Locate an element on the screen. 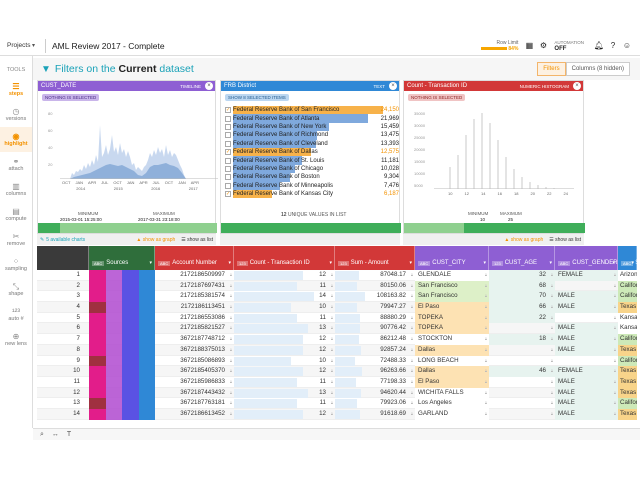 The image size is (640, 480). row-number: 6 is located at coordinates (63, 328).